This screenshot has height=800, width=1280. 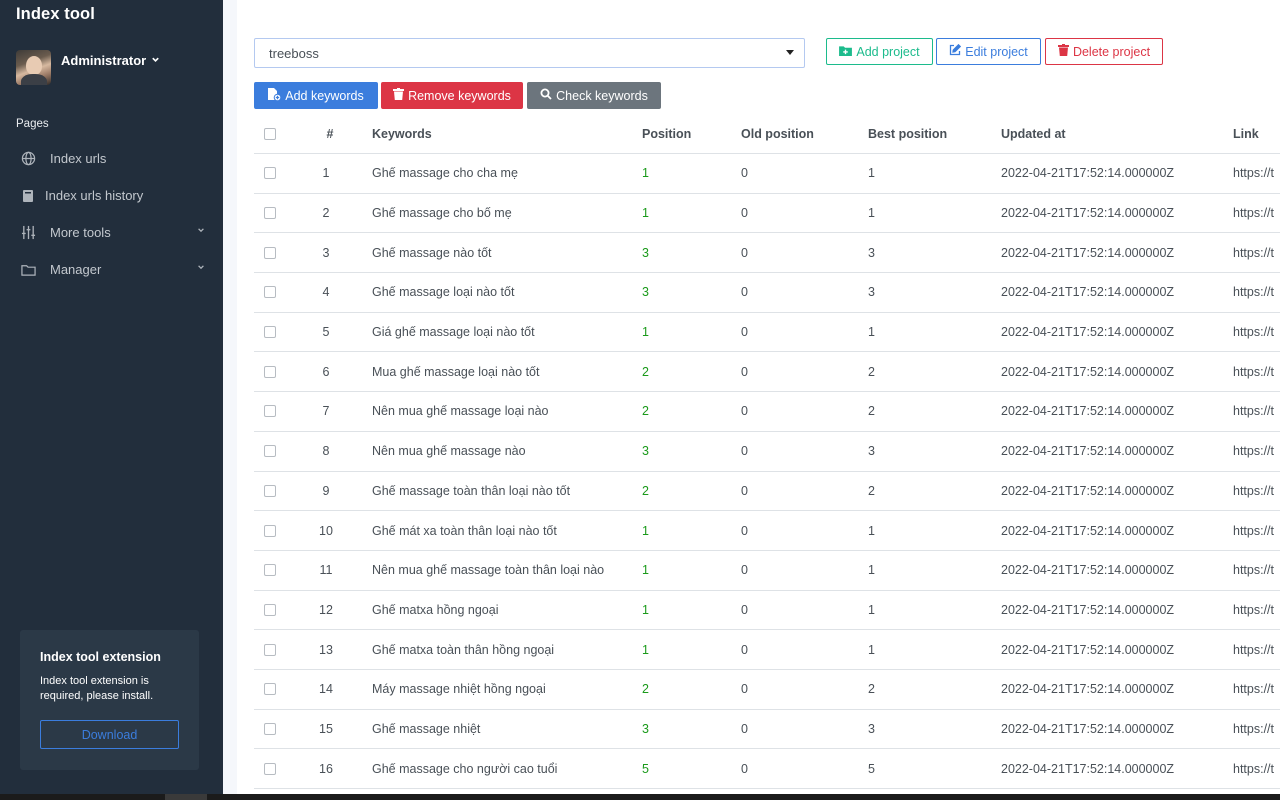 What do you see at coordinates (55, 14) in the screenshot?
I see `brand-title: Index tool` at bounding box center [55, 14].